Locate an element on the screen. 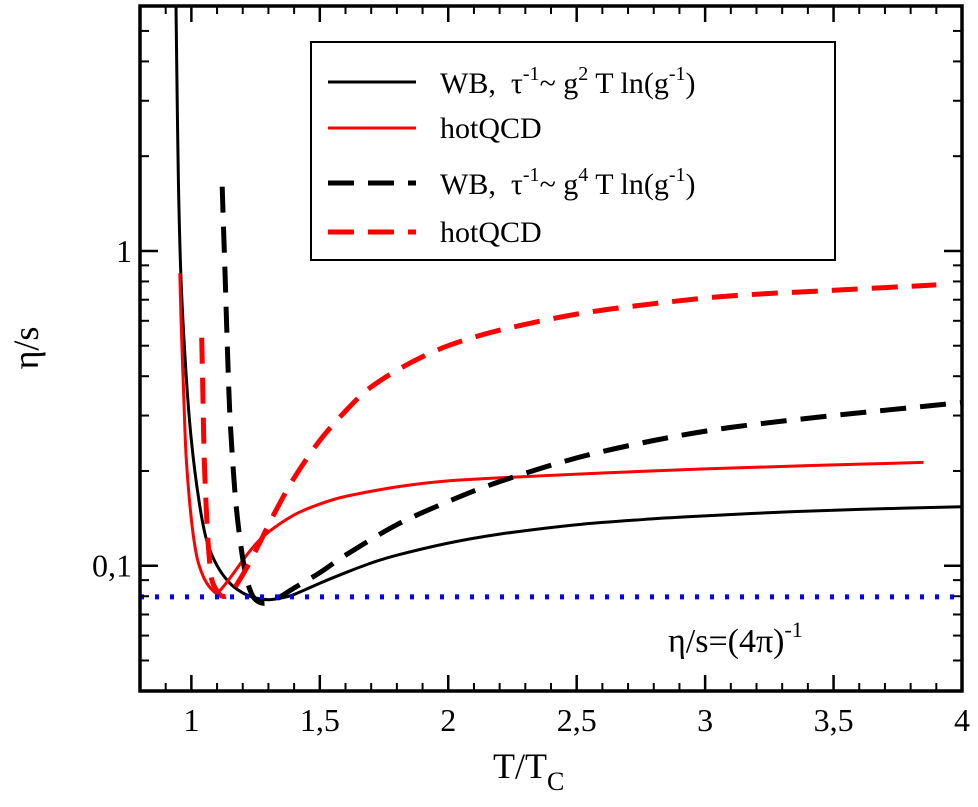  legend-wb-g4-sup1: -1 is located at coordinates (531, 175).